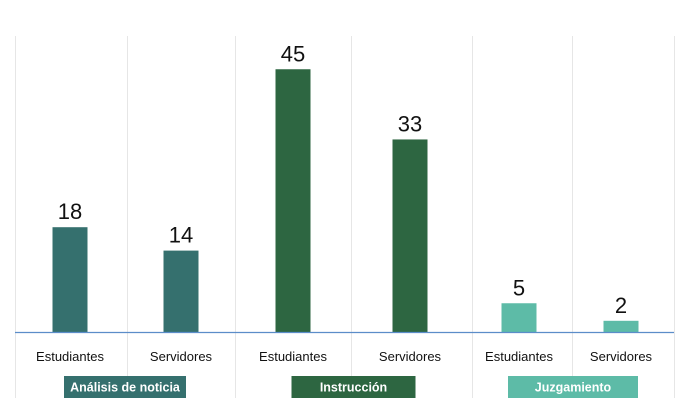 Image resolution: width=689 pixels, height=418 pixels. I want to click on data-label-2-2: 33, so click(410, 123).